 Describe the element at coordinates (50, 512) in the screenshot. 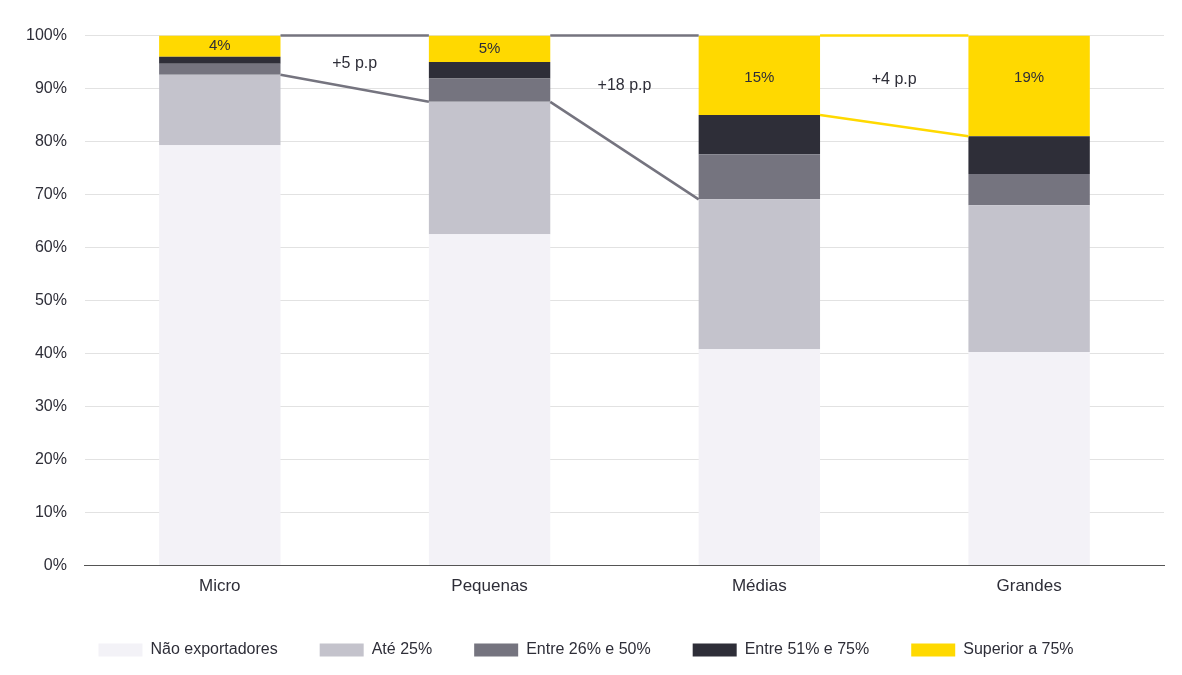

I see `y-tick-label: 10%` at that location.